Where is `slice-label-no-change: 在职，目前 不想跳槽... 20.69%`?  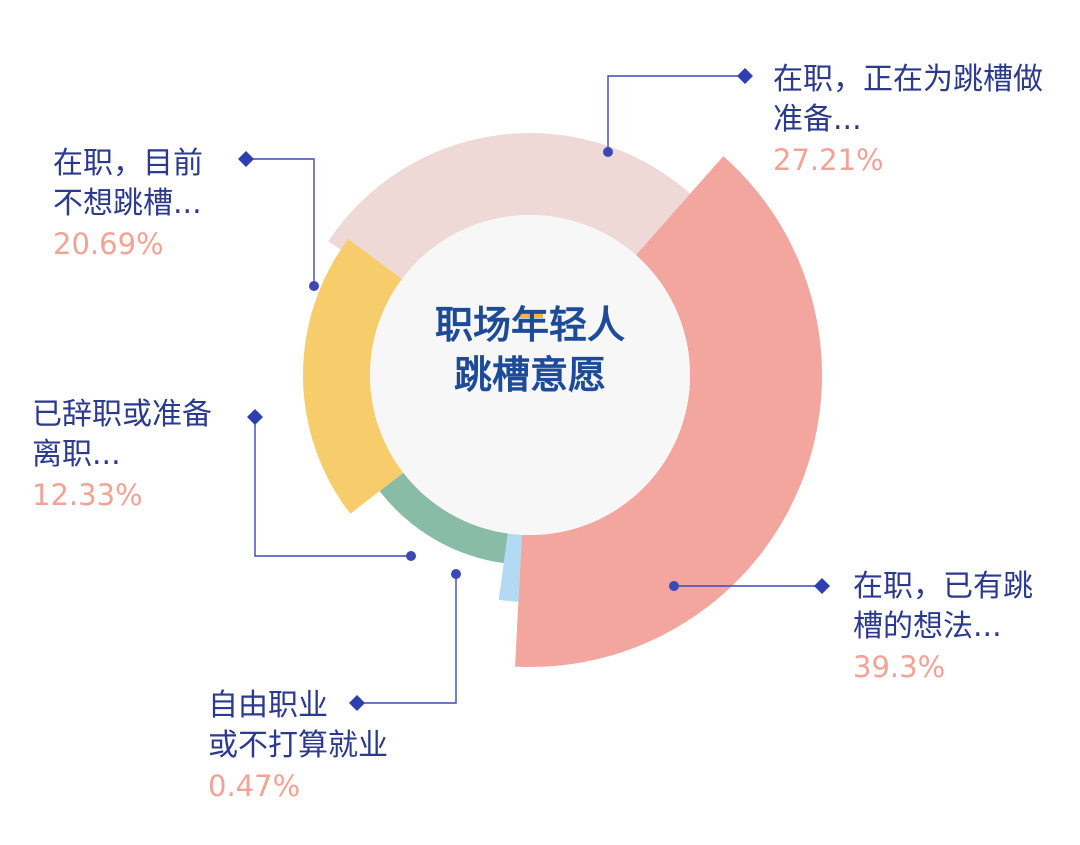 slice-label-no-change: 在职，目前 不想跳槽... 20.69% is located at coordinates (128, 204).